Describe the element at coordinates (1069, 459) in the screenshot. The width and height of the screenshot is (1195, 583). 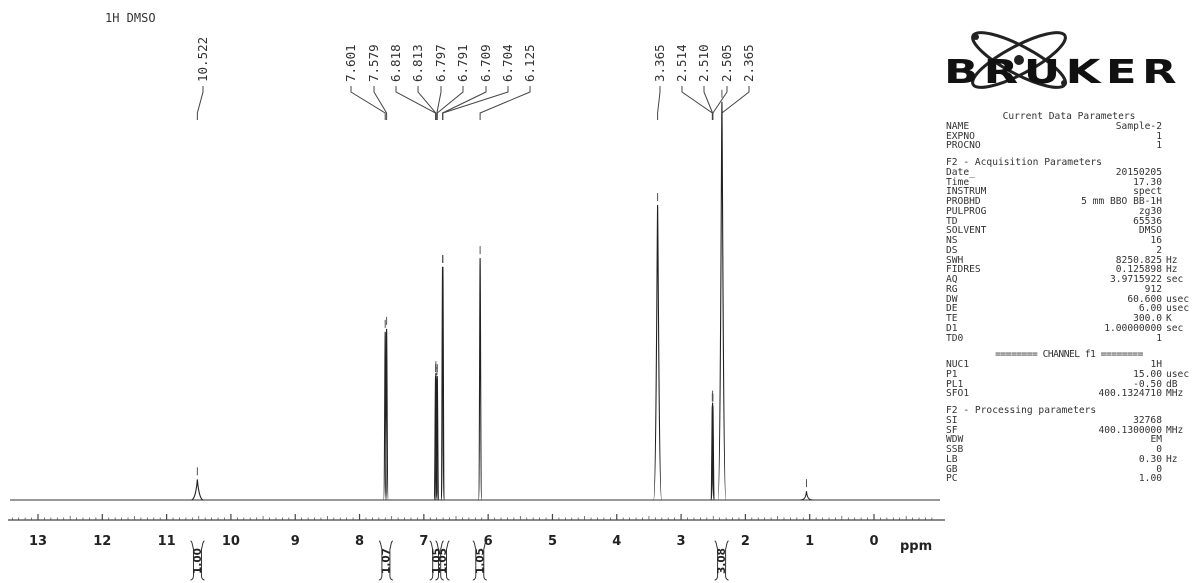
I see `param-row: LB 0.30 Hz` at that location.